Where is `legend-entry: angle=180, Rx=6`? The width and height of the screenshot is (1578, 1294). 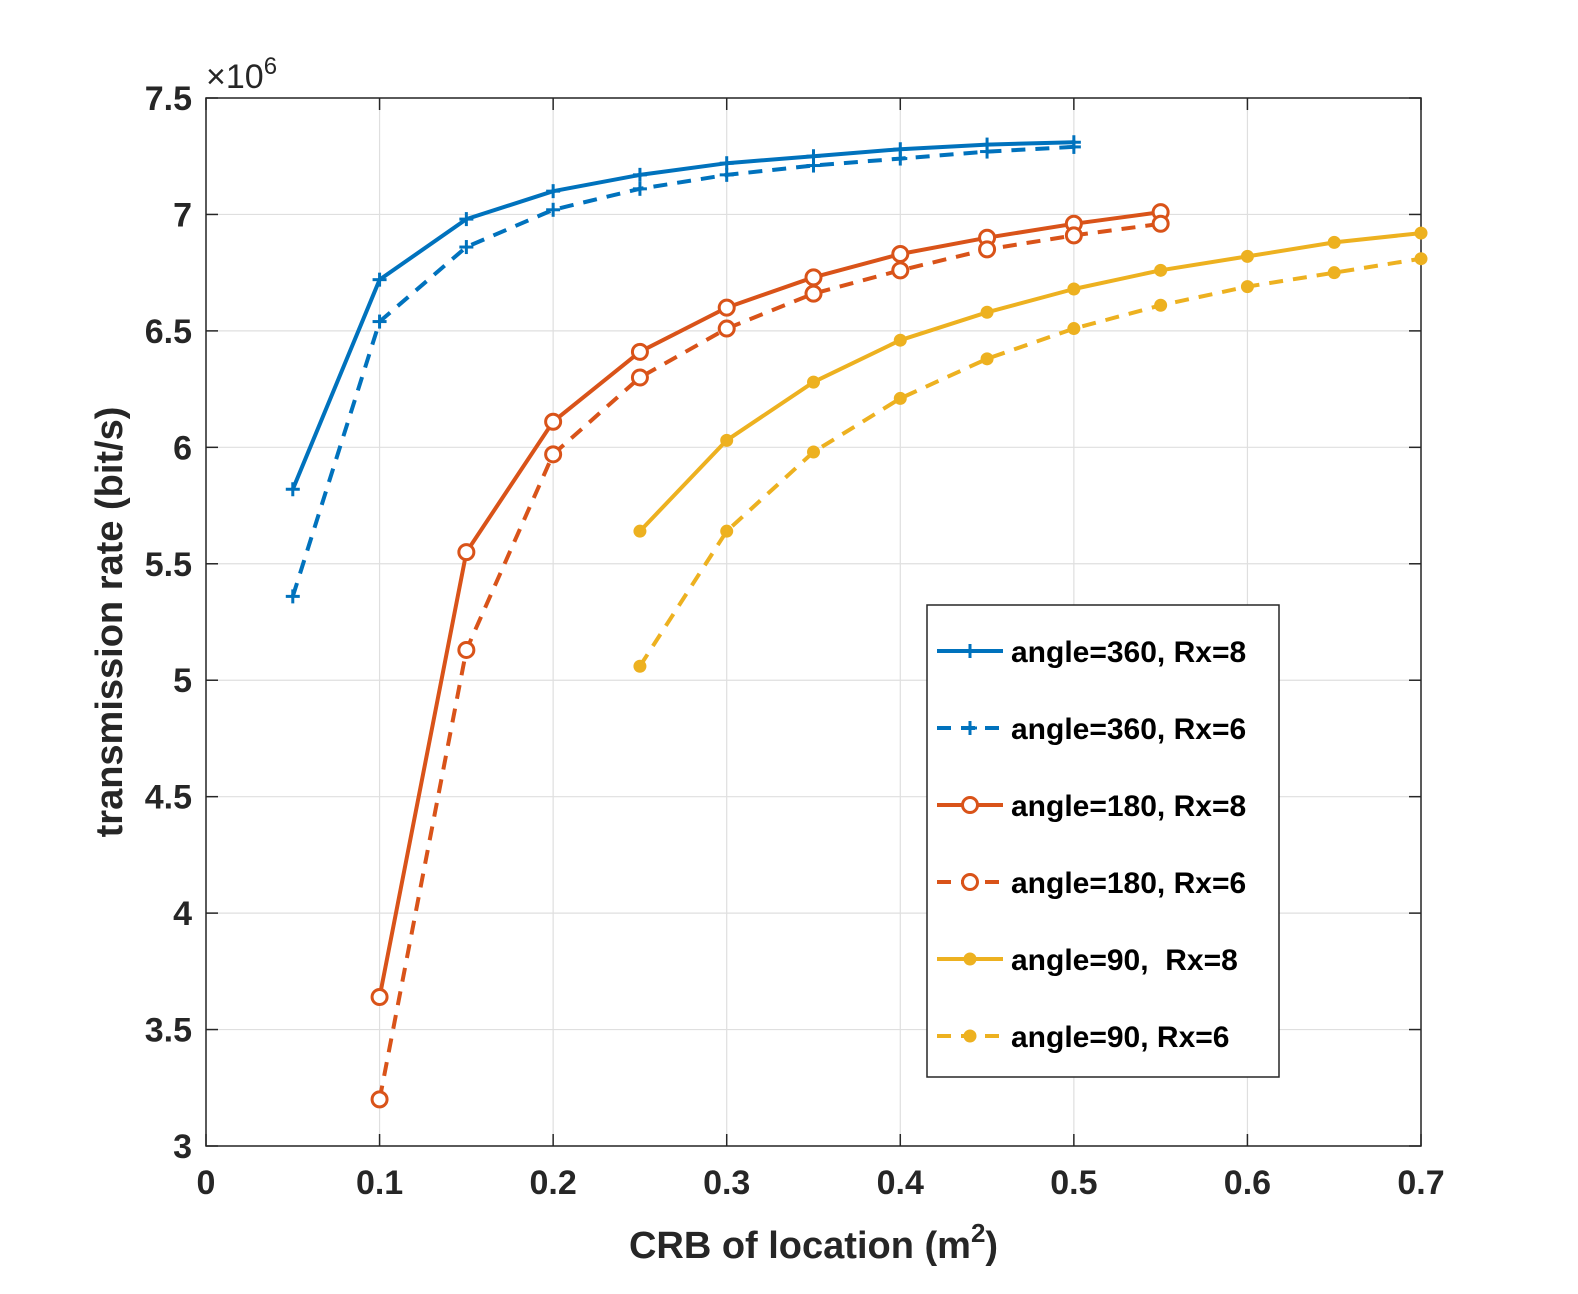 legend-entry: angle=180, Rx=6 is located at coordinates (1091, 883).